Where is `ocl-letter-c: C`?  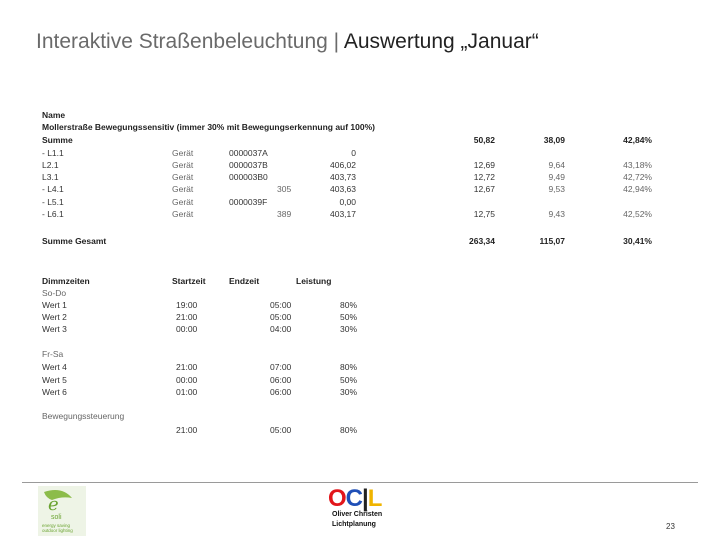 ocl-letter-c: C is located at coordinates (354, 498).